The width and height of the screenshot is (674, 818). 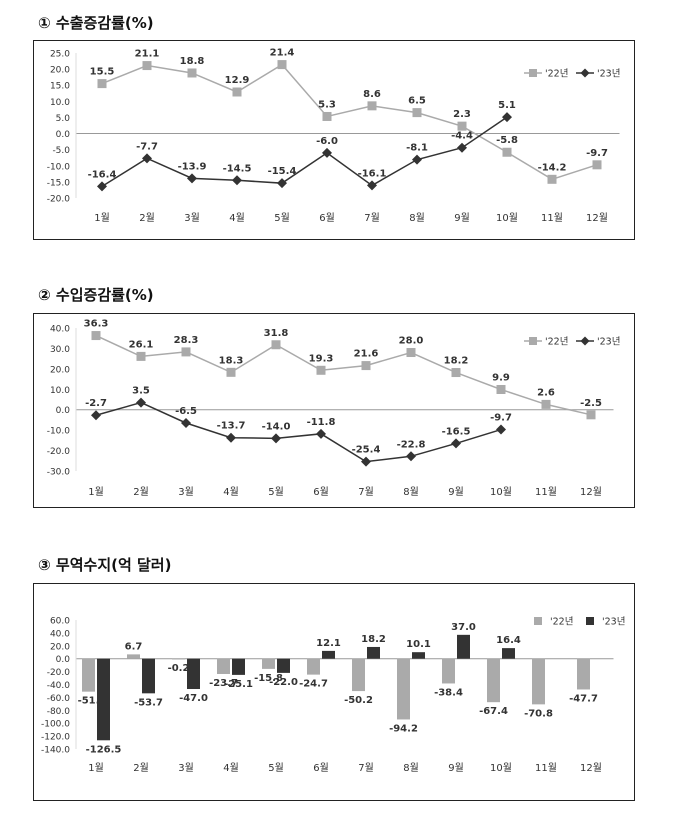 I want to click on bar-label-22: -38.4, so click(x=448, y=692).